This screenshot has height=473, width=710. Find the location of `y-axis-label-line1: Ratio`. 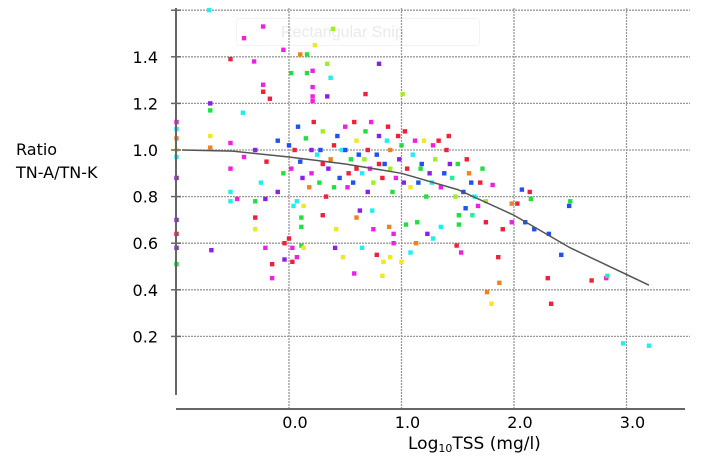

y-axis-label-line1: Ratio is located at coordinates (37, 149).